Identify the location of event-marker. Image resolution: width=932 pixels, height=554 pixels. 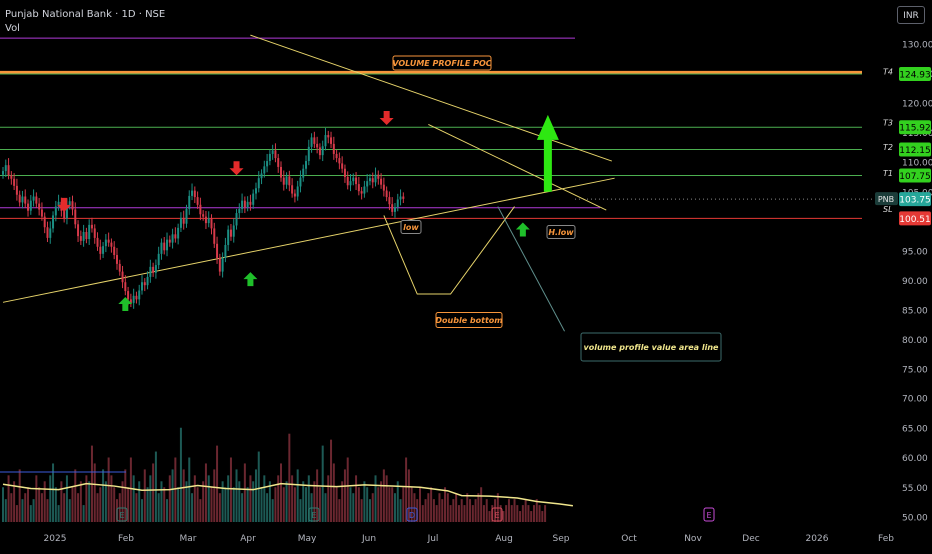
(314, 514).